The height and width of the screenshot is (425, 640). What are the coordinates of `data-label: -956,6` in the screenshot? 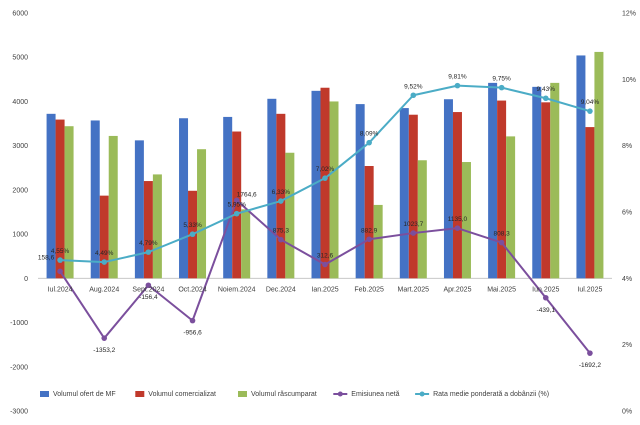 It's located at (192, 333).